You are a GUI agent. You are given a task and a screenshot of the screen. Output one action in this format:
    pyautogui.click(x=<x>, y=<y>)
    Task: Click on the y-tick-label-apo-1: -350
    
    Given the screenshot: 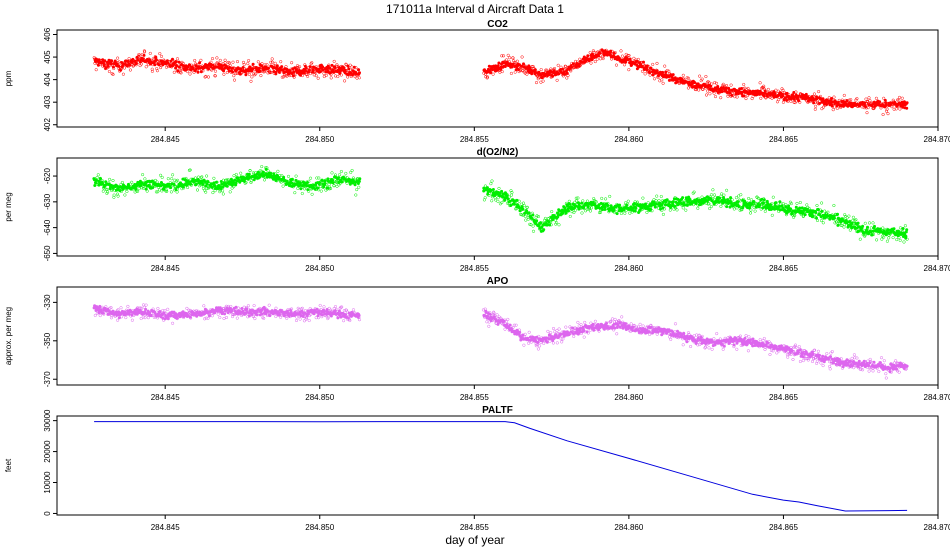 What is the action you would take?
    pyautogui.click(x=47, y=340)
    